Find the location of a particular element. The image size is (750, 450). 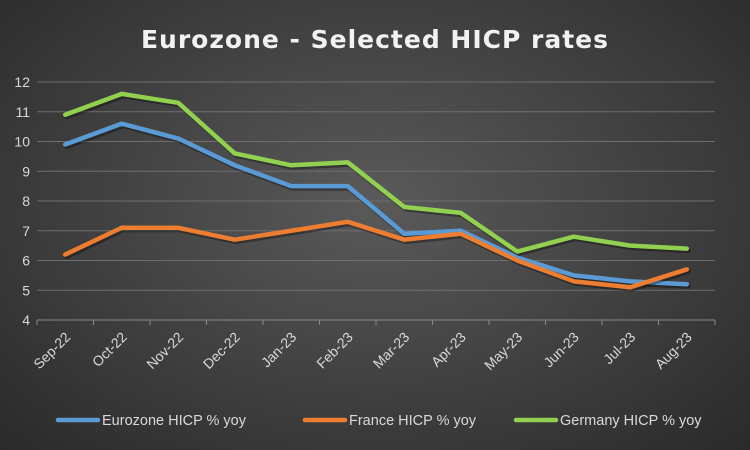

x-tick-label: Dec-22 is located at coordinates (221, 350).